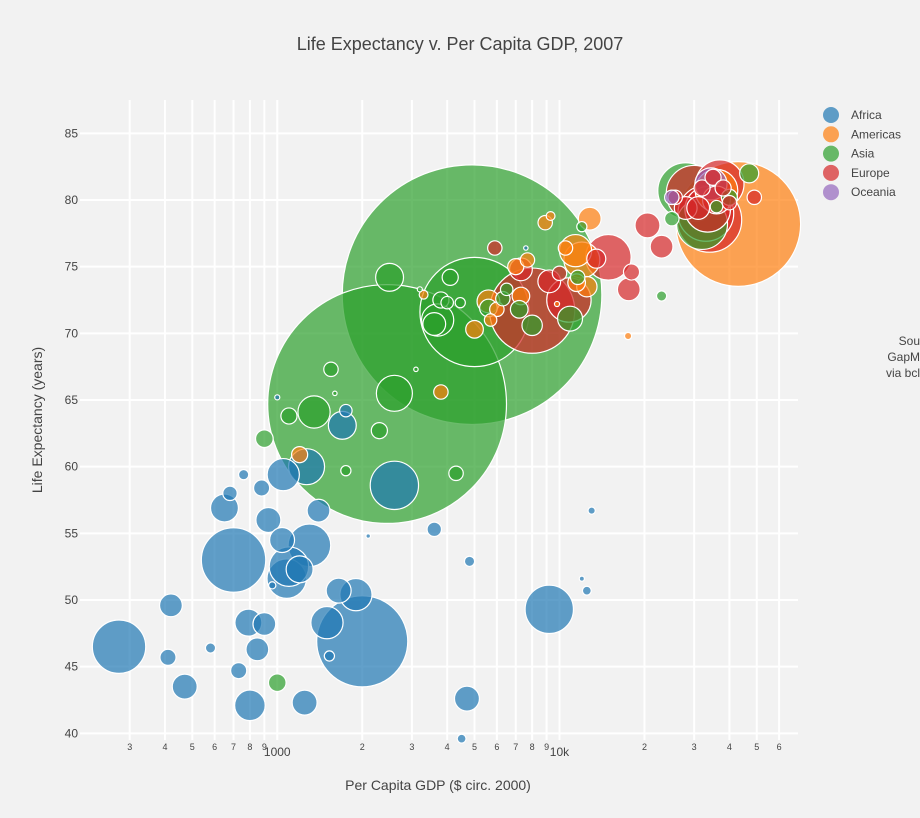 The height and width of the screenshot is (818, 920). I want to click on data-point-oceania, so click(672, 197).